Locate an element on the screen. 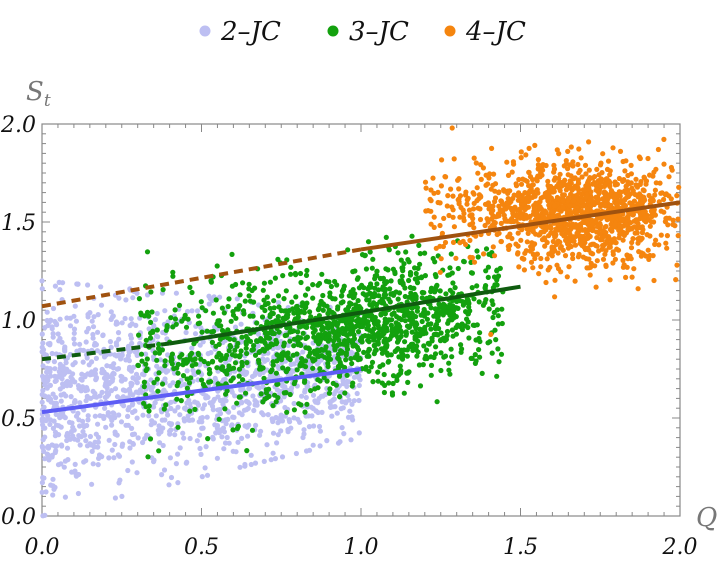 Image resolution: width=720 pixels, height=568 pixels. y-tick-labels: 0.0 0.5 1.0 1.5 2.0 is located at coordinates (18, 321).